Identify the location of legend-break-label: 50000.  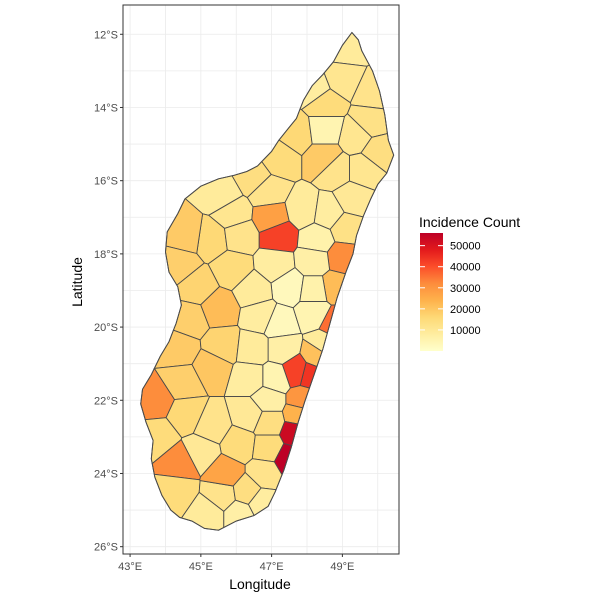
(465, 247).